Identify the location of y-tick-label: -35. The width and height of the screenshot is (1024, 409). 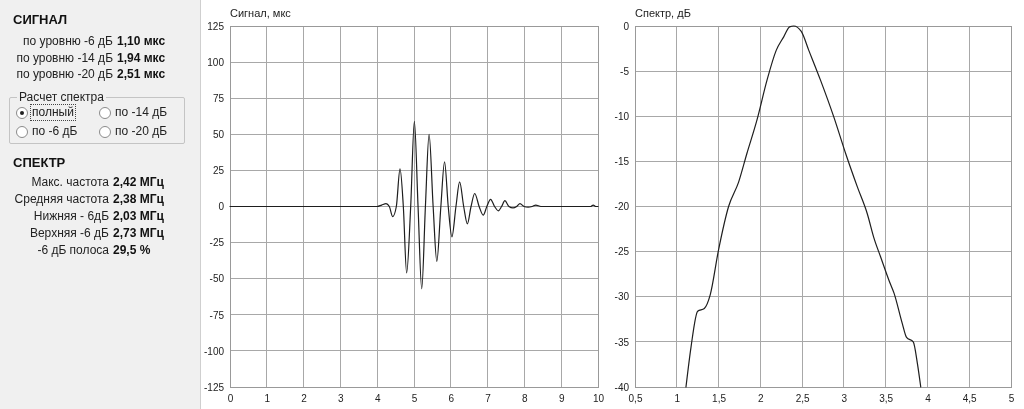
(622, 342).